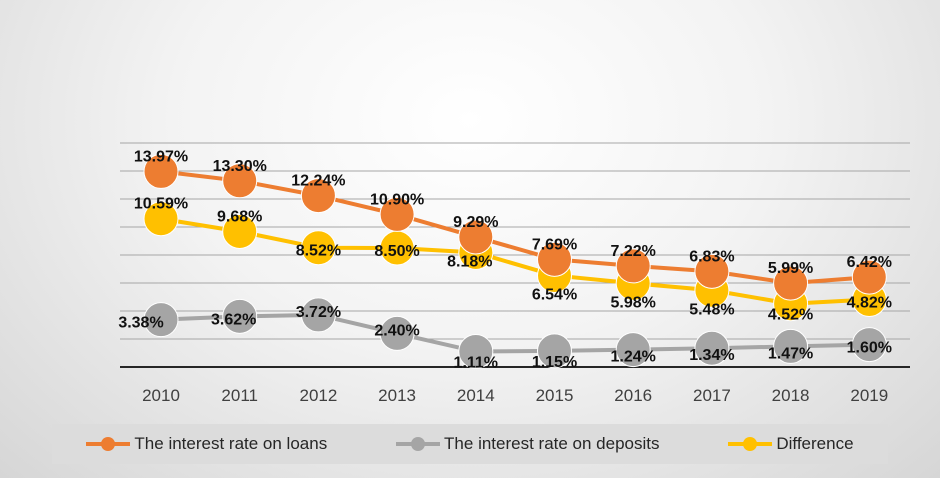 This screenshot has height=478, width=940. What do you see at coordinates (397, 395) in the screenshot?
I see `x-tick-label: 2013` at bounding box center [397, 395].